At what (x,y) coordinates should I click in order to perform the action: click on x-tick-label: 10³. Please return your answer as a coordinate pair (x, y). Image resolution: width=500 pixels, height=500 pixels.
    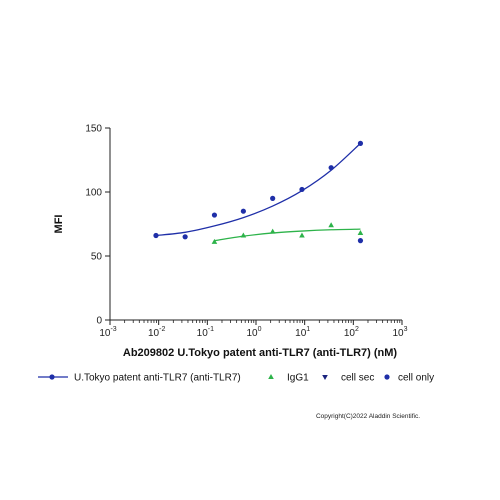
    Looking at the image, I should click on (399, 332).